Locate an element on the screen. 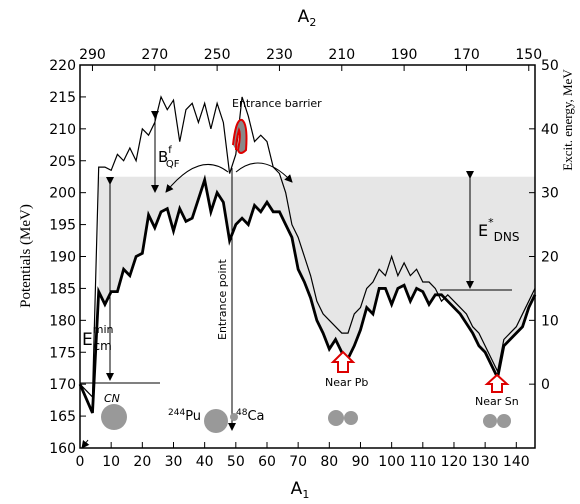 The image size is (580, 504). x2-axis-label: 2 is located at coordinates (312, 22).